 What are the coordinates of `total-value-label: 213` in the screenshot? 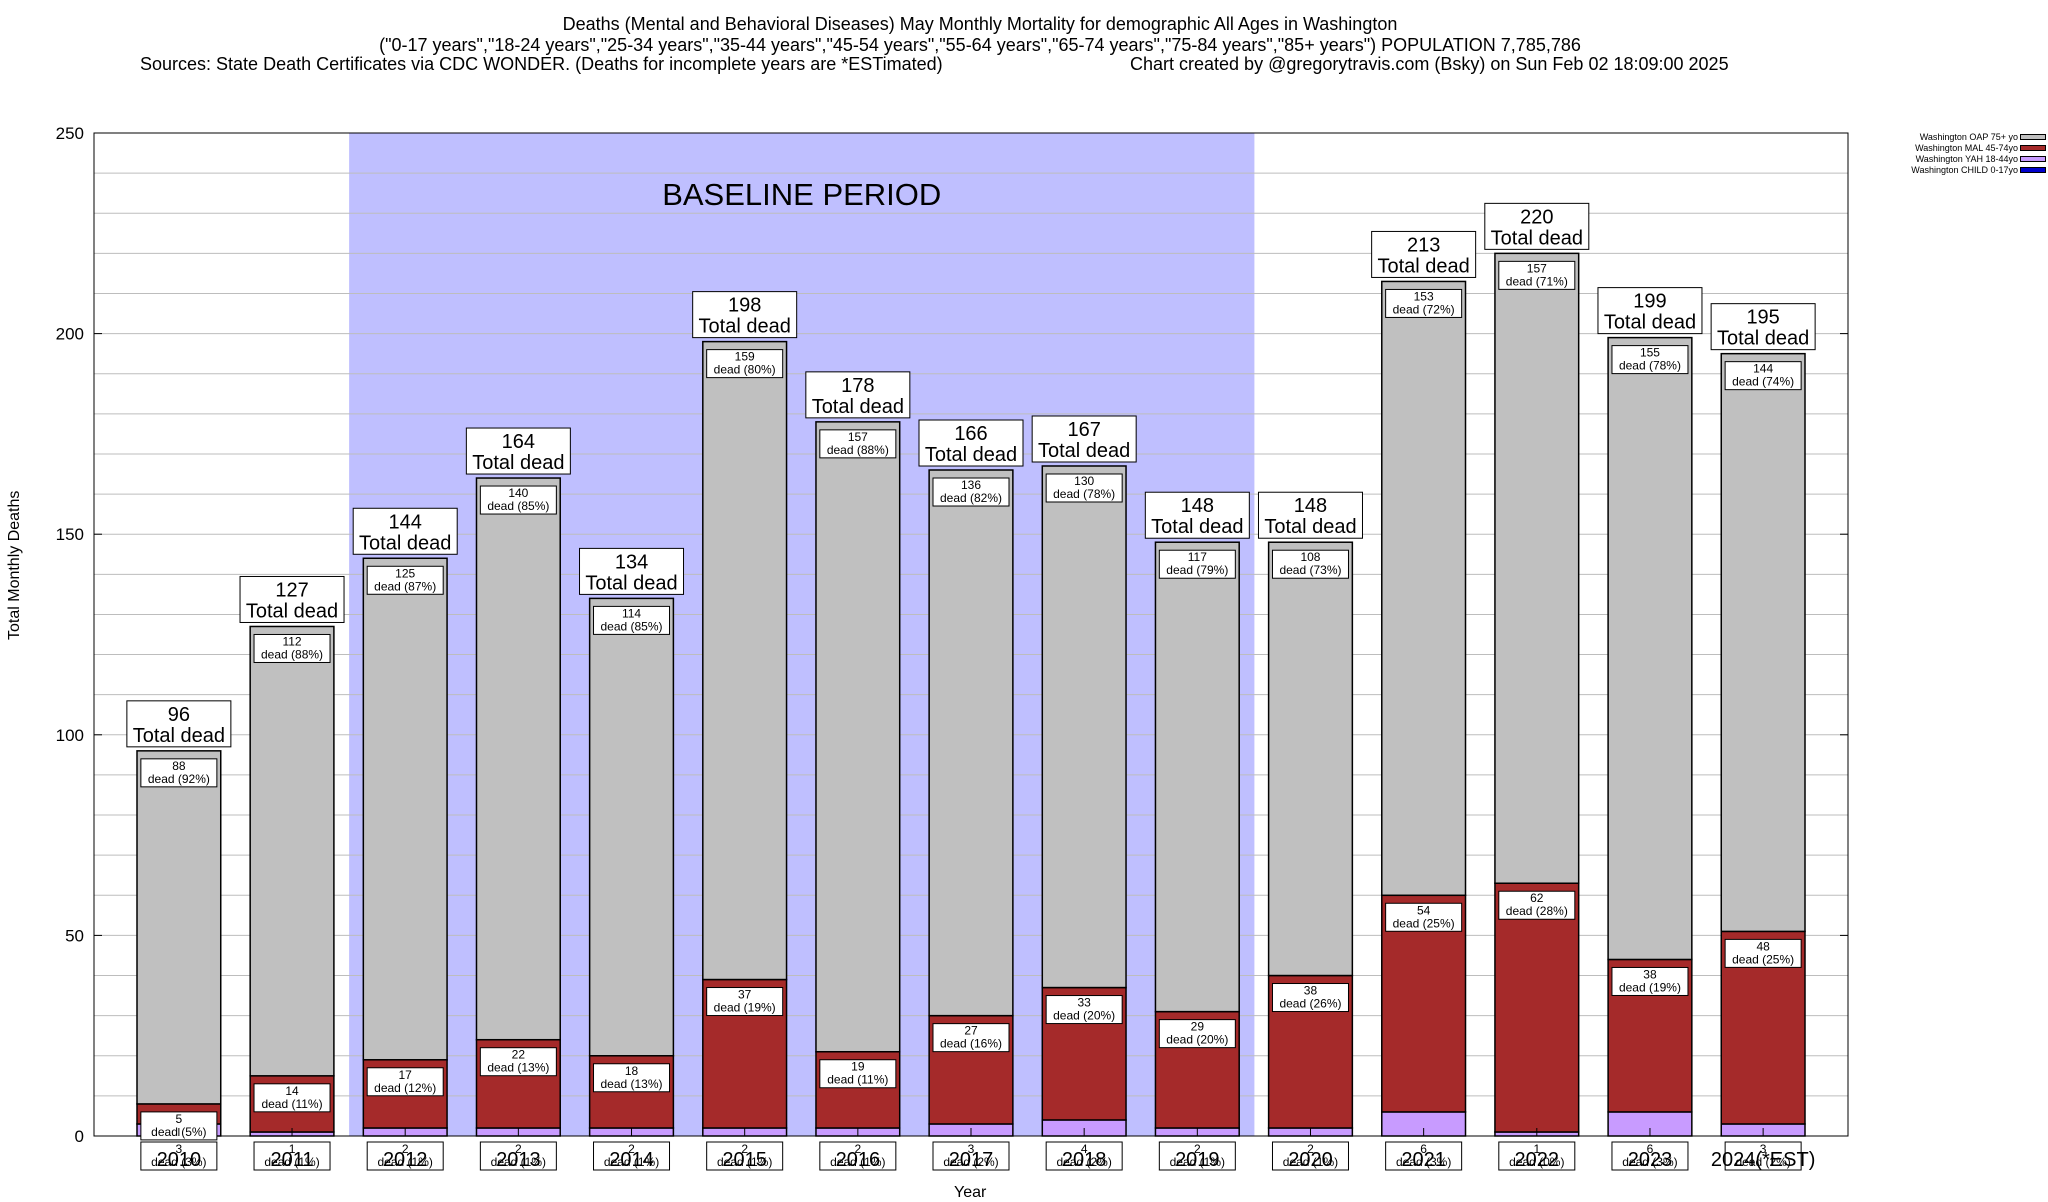 It's located at (1423, 245).